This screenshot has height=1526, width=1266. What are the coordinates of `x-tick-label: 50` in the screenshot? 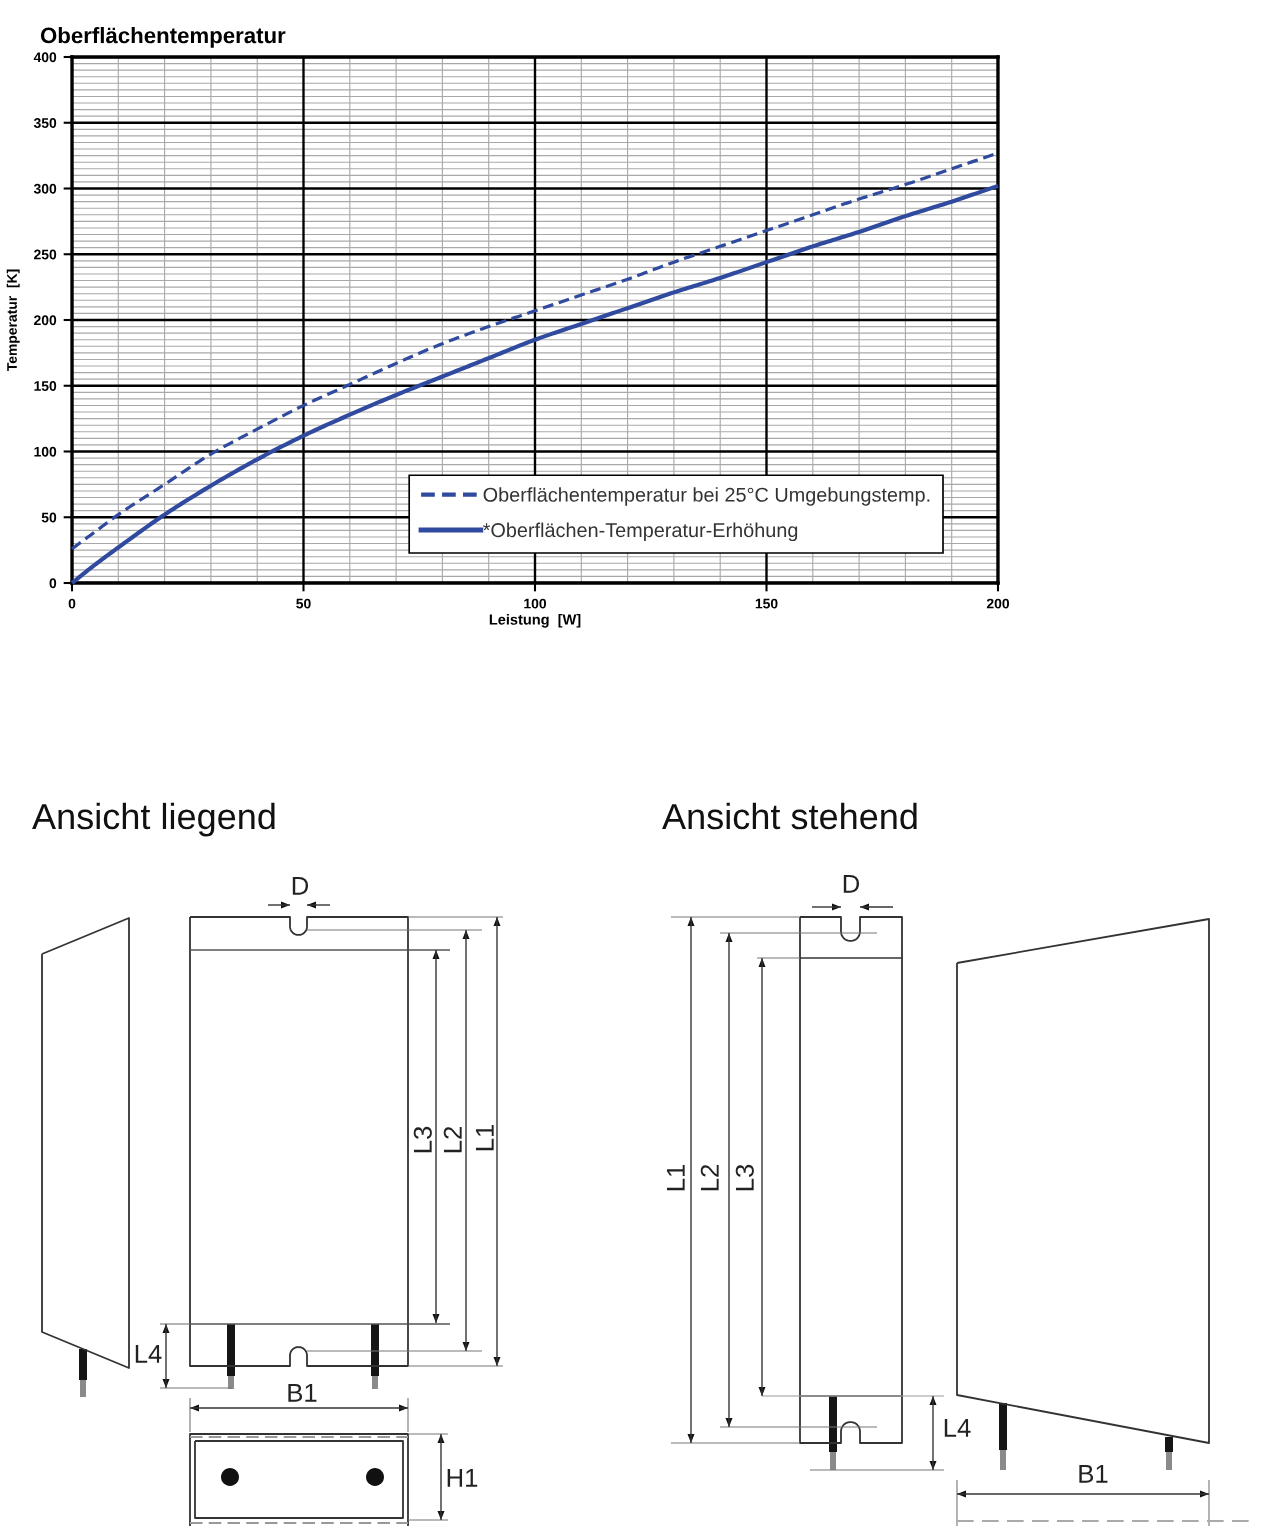 It's located at (303, 603).